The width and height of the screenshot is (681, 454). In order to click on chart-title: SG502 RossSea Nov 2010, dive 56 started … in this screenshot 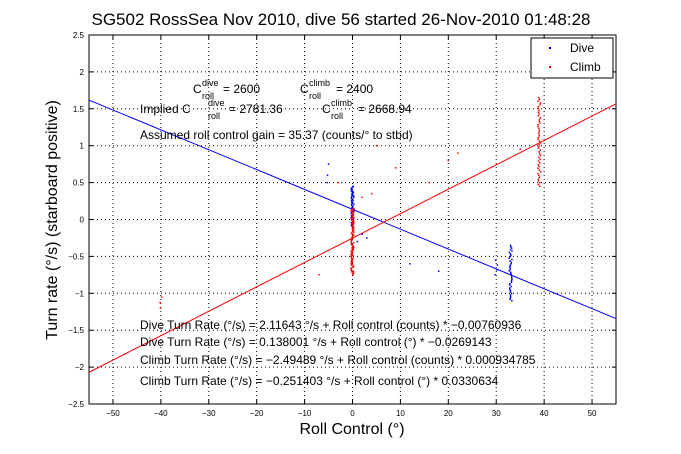, I will do `click(341, 19)`.